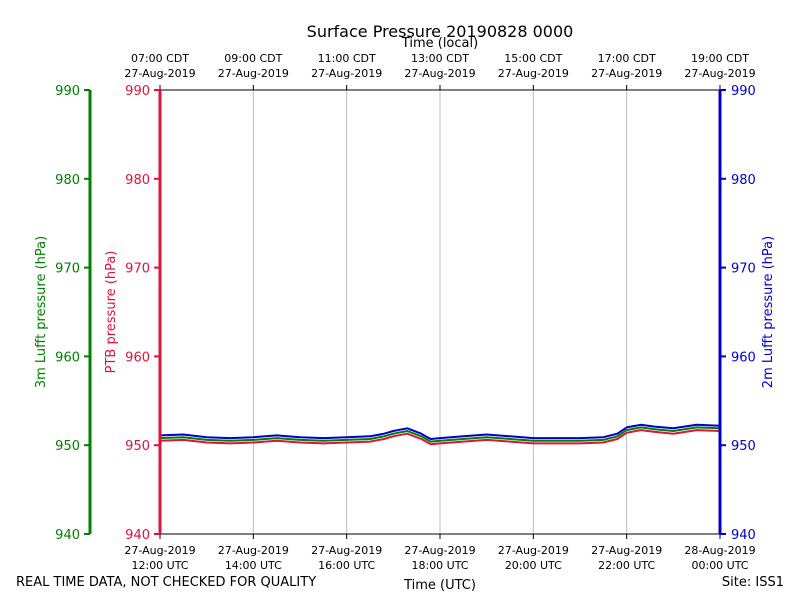 This screenshot has width=800, height=600. What do you see at coordinates (253, 565) in the screenshot?
I see `bottom-tick-time: 14:00 UTC` at bounding box center [253, 565].